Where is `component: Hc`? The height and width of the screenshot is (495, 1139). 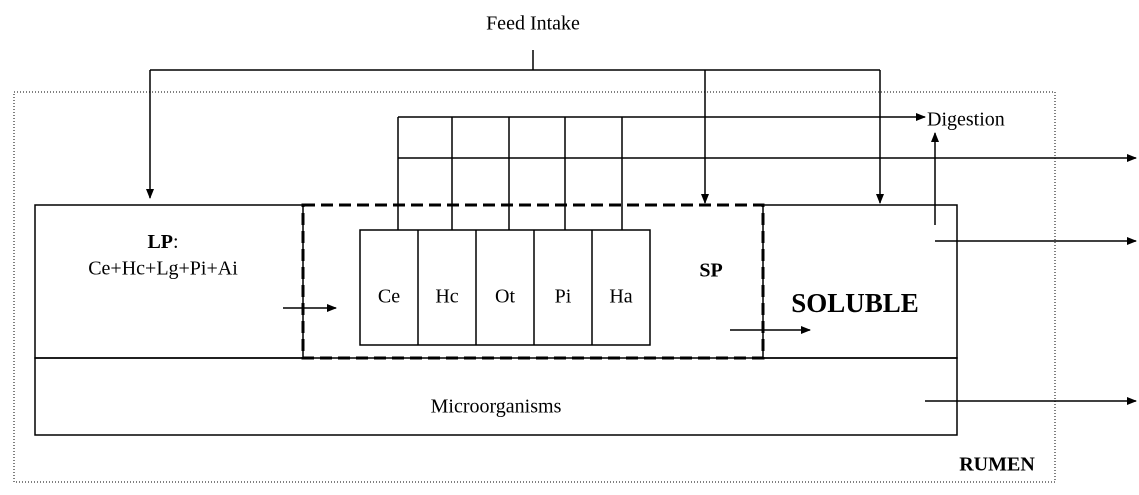 component: Hc is located at coordinates (446, 297).